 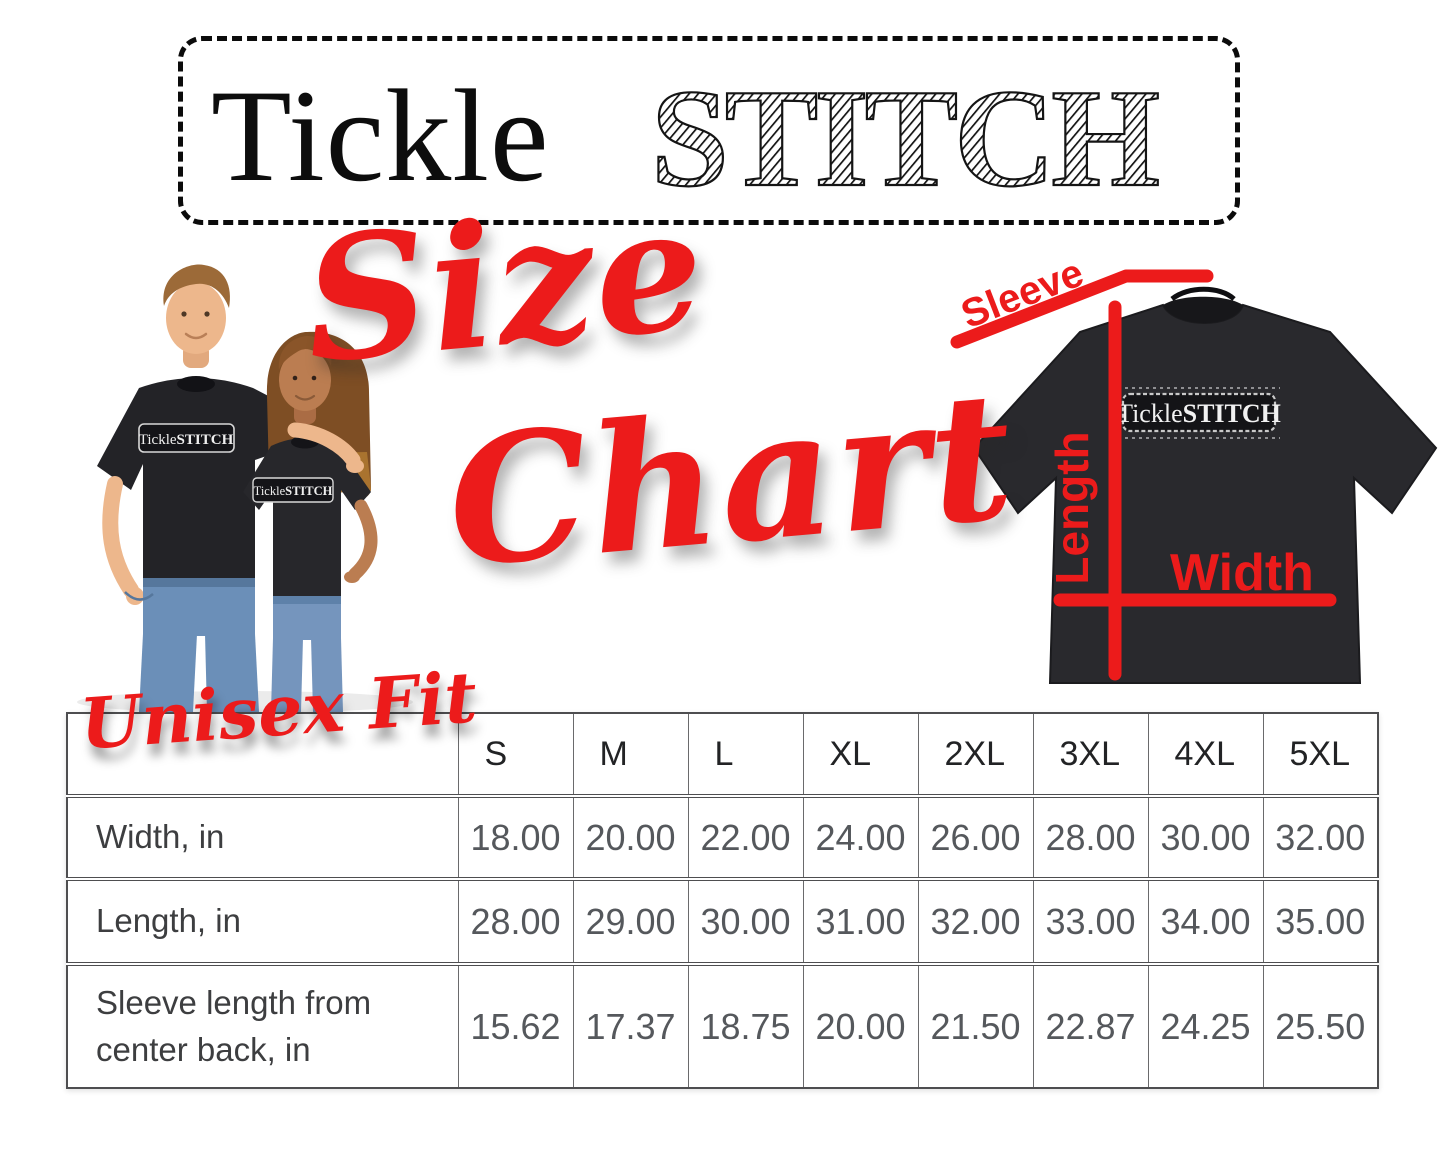 What do you see at coordinates (975, 837) in the screenshot?
I see `value-cell: 26.00` at bounding box center [975, 837].